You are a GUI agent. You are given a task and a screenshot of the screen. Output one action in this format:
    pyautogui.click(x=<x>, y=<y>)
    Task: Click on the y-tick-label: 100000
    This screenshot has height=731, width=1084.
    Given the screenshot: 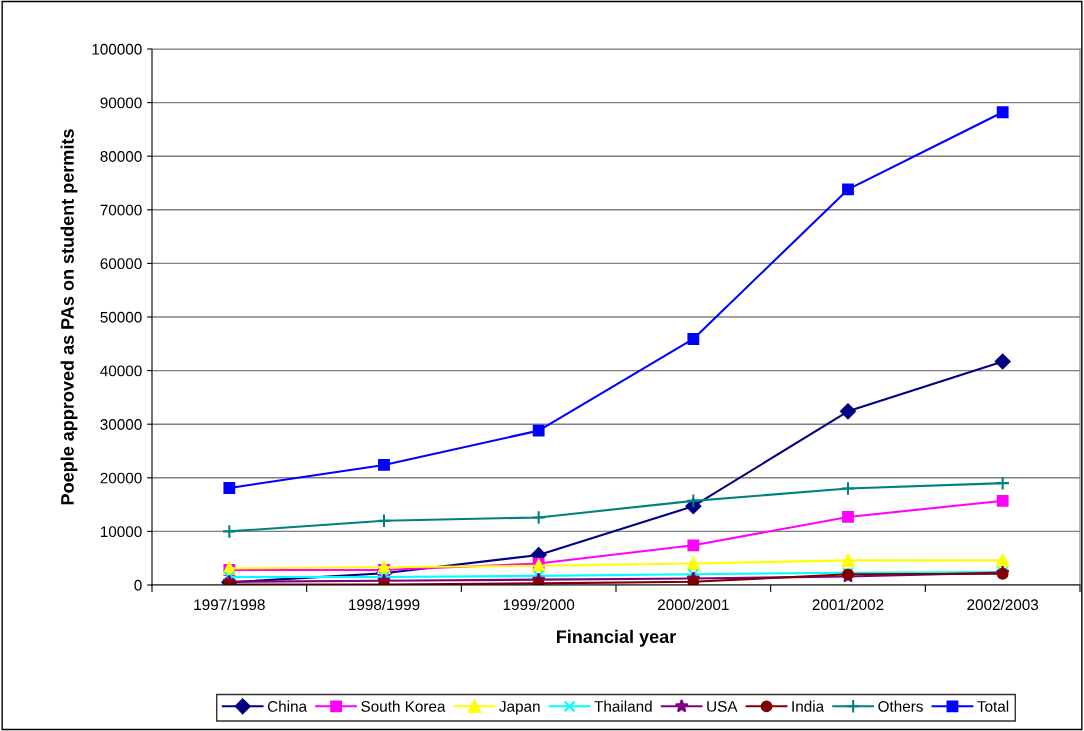 What is the action you would take?
    pyautogui.click(x=117, y=49)
    